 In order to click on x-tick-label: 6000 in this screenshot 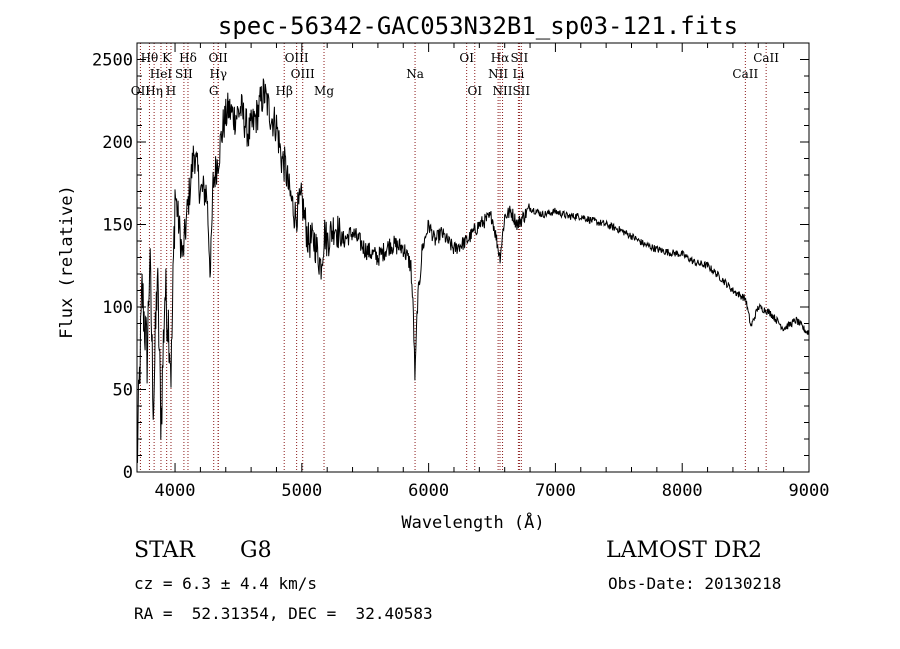, I will do `click(428, 491)`.